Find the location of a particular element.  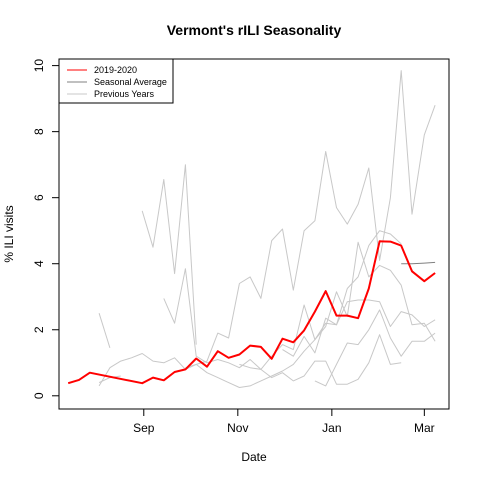

chart-title: Vermont's rILI Seasonality is located at coordinates (254, 30).